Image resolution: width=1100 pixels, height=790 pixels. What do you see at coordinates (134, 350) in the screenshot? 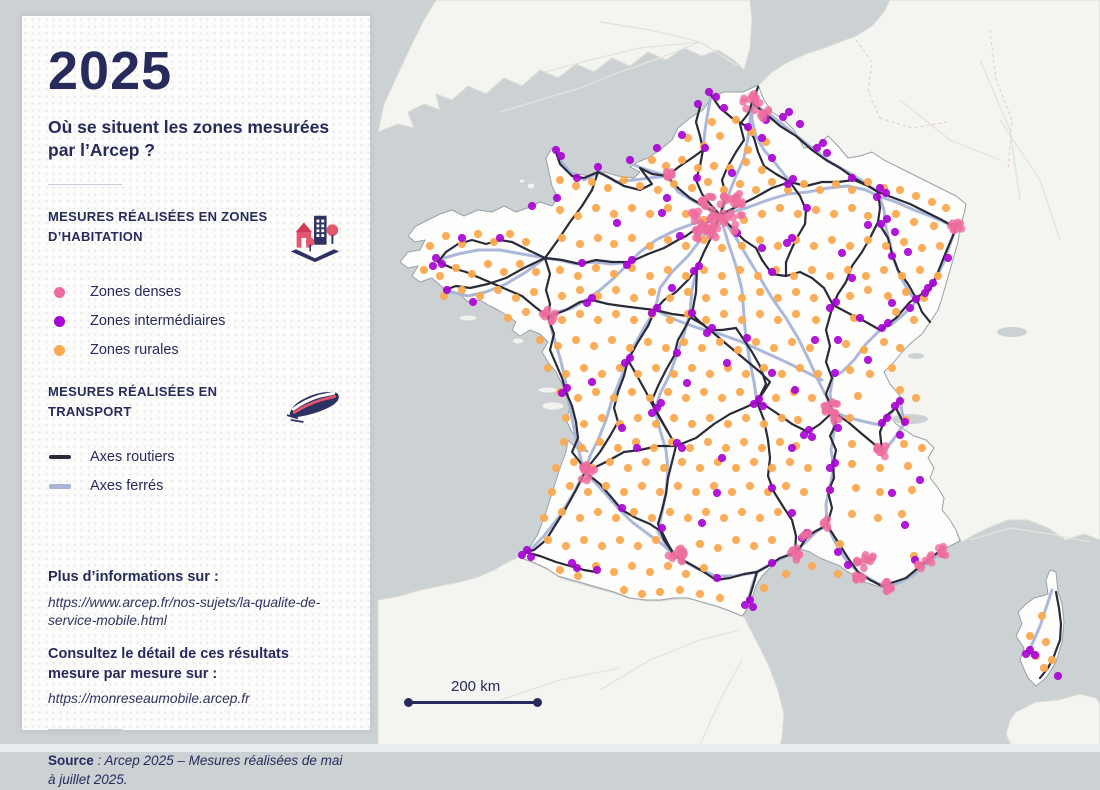
I see `legend-label: Zones rurales` at bounding box center [134, 350].